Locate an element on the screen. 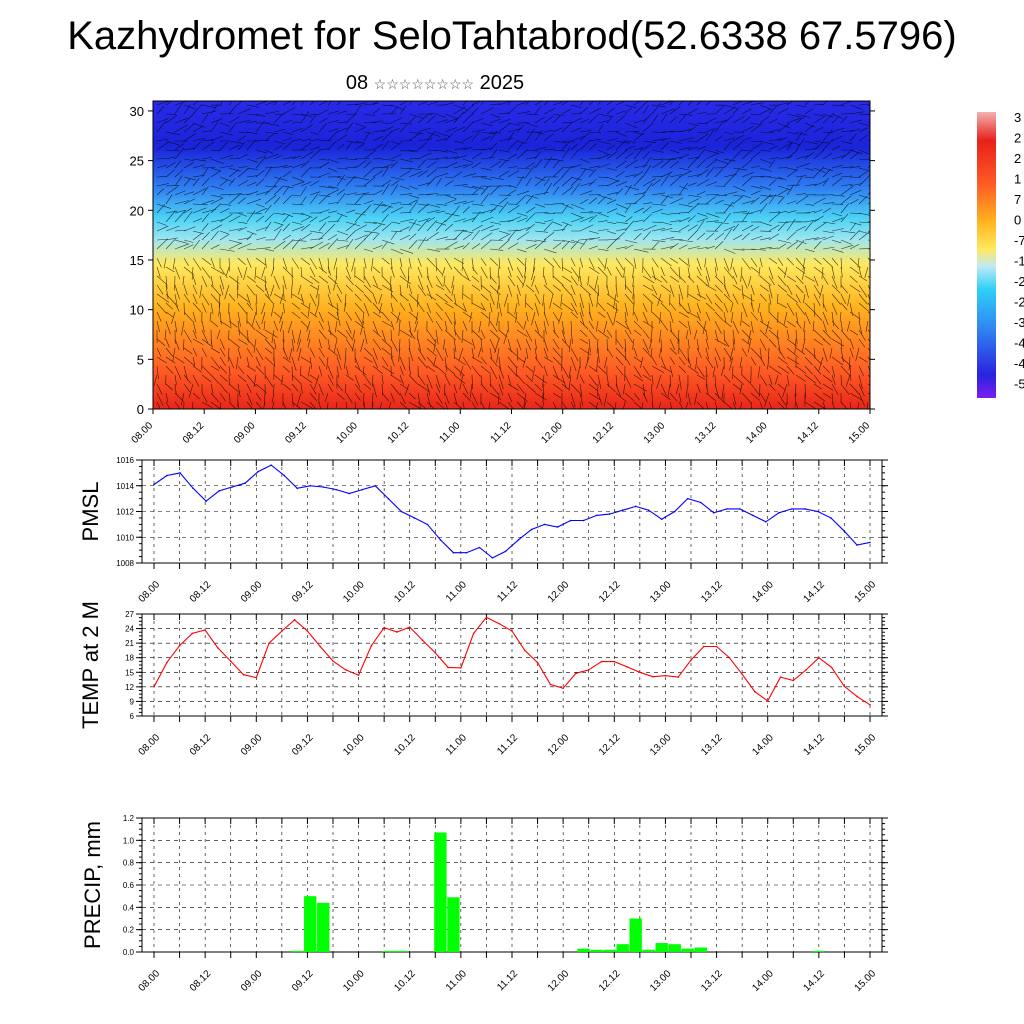 This screenshot has width=1024, height=1024. colorbar-label: 2 is located at coordinates (1017, 138).